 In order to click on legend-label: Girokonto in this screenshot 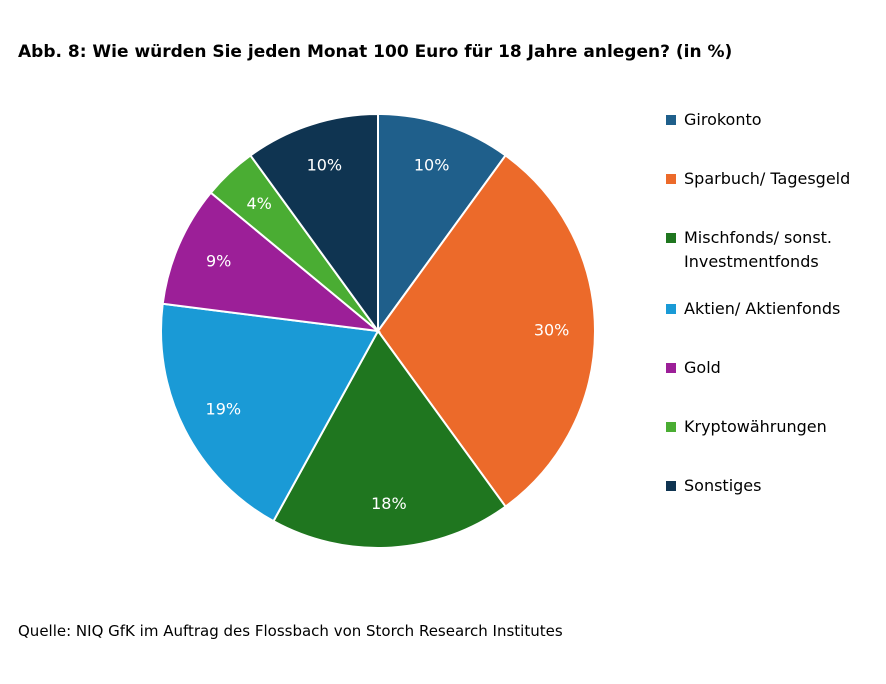, I will do `click(723, 119)`.